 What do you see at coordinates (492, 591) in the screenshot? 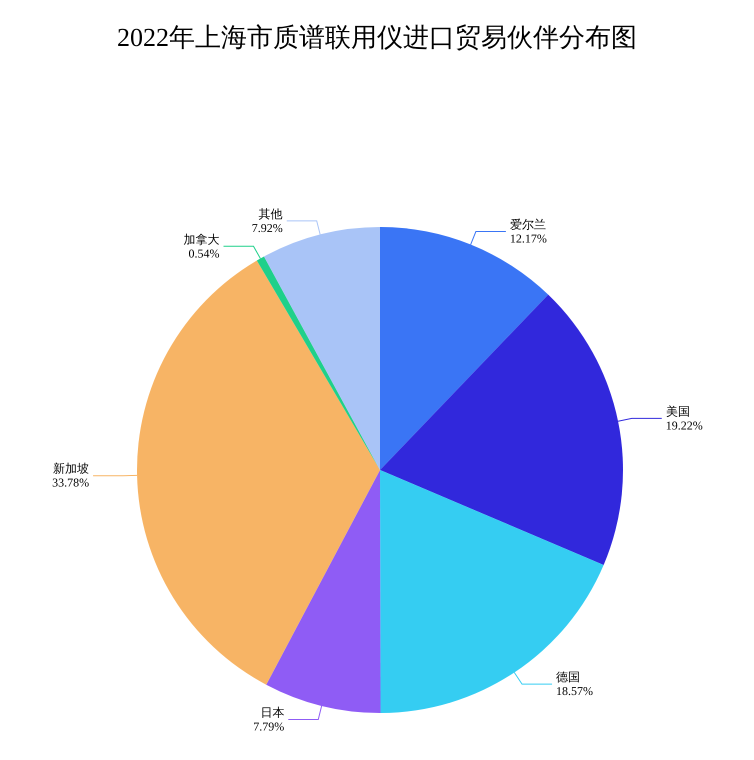
I see `pie-slice` at bounding box center [492, 591].